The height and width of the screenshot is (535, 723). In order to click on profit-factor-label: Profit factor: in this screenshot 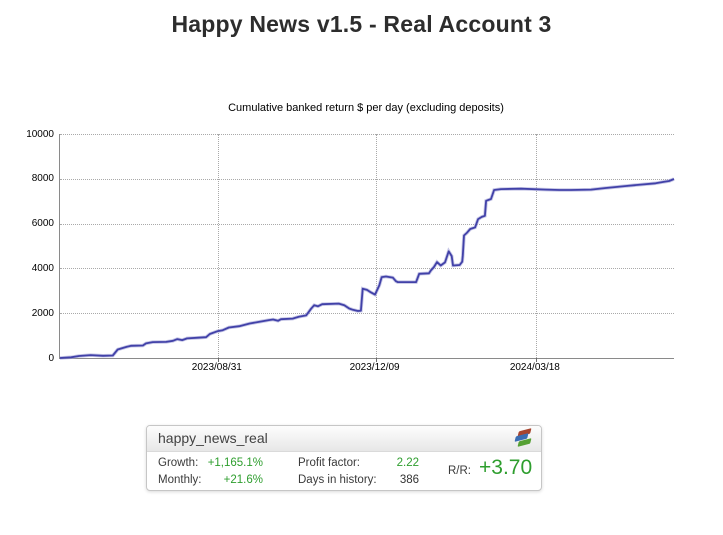, I will do `click(329, 463)`.